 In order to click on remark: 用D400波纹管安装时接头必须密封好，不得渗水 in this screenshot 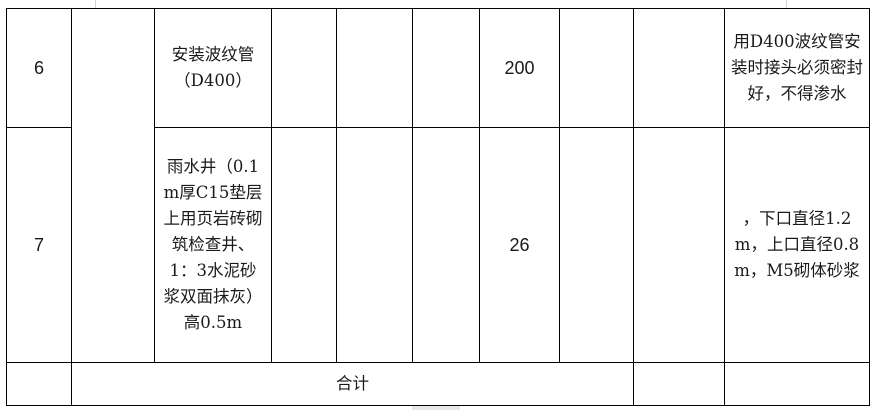, I will do `click(797, 68)`.